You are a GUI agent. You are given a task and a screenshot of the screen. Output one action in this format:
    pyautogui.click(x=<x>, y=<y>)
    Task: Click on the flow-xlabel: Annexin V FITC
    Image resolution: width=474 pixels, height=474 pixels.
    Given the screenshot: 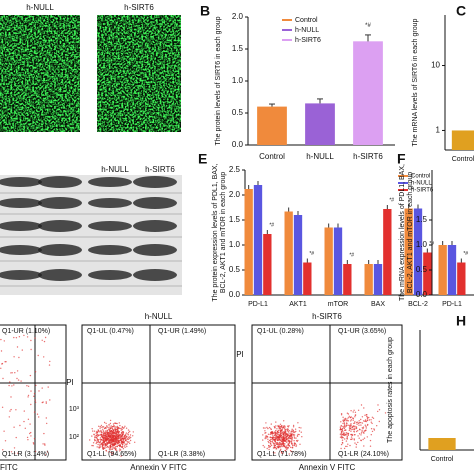 What is the action you would take?
    pyautogui.click(x=327, y=467)
    